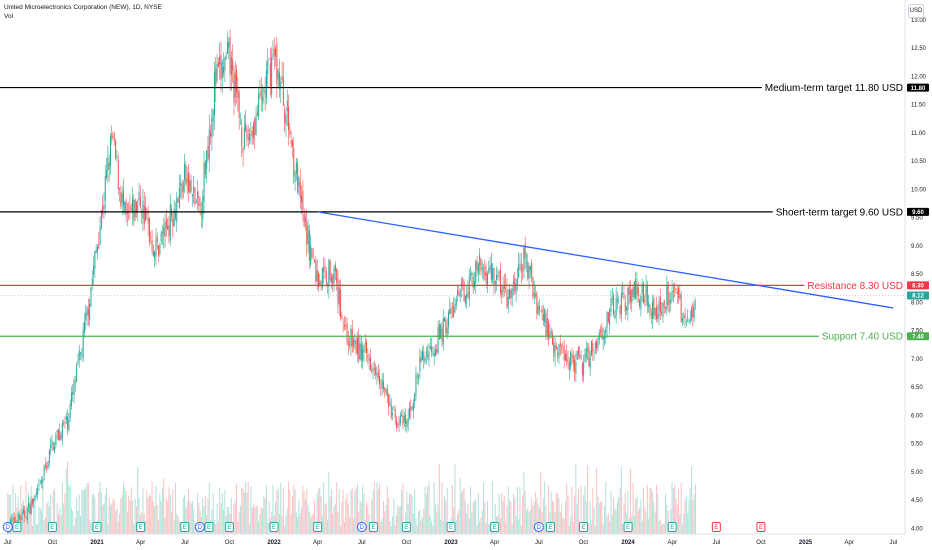 This screenshot has width=932, height=550. Describe the element at coordinates (916, 11) in the screenshot. I see `currency-button: USD` at that location.